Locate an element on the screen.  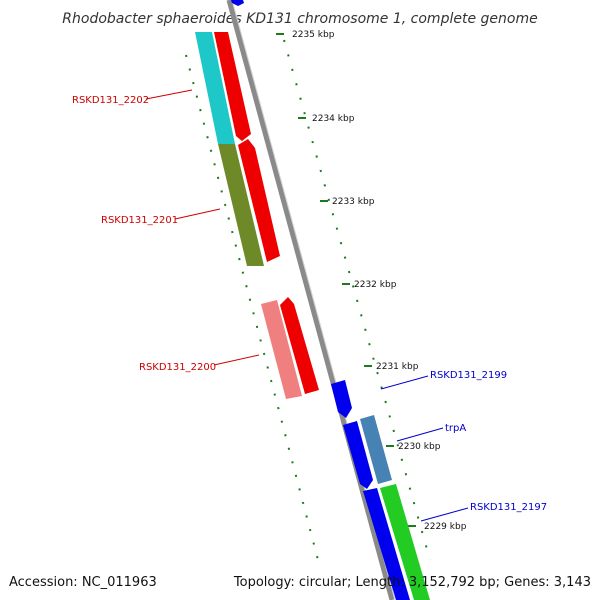
gene-label-rskd131-2199: RSKD131_2199 is located at coordinates (468, 375).